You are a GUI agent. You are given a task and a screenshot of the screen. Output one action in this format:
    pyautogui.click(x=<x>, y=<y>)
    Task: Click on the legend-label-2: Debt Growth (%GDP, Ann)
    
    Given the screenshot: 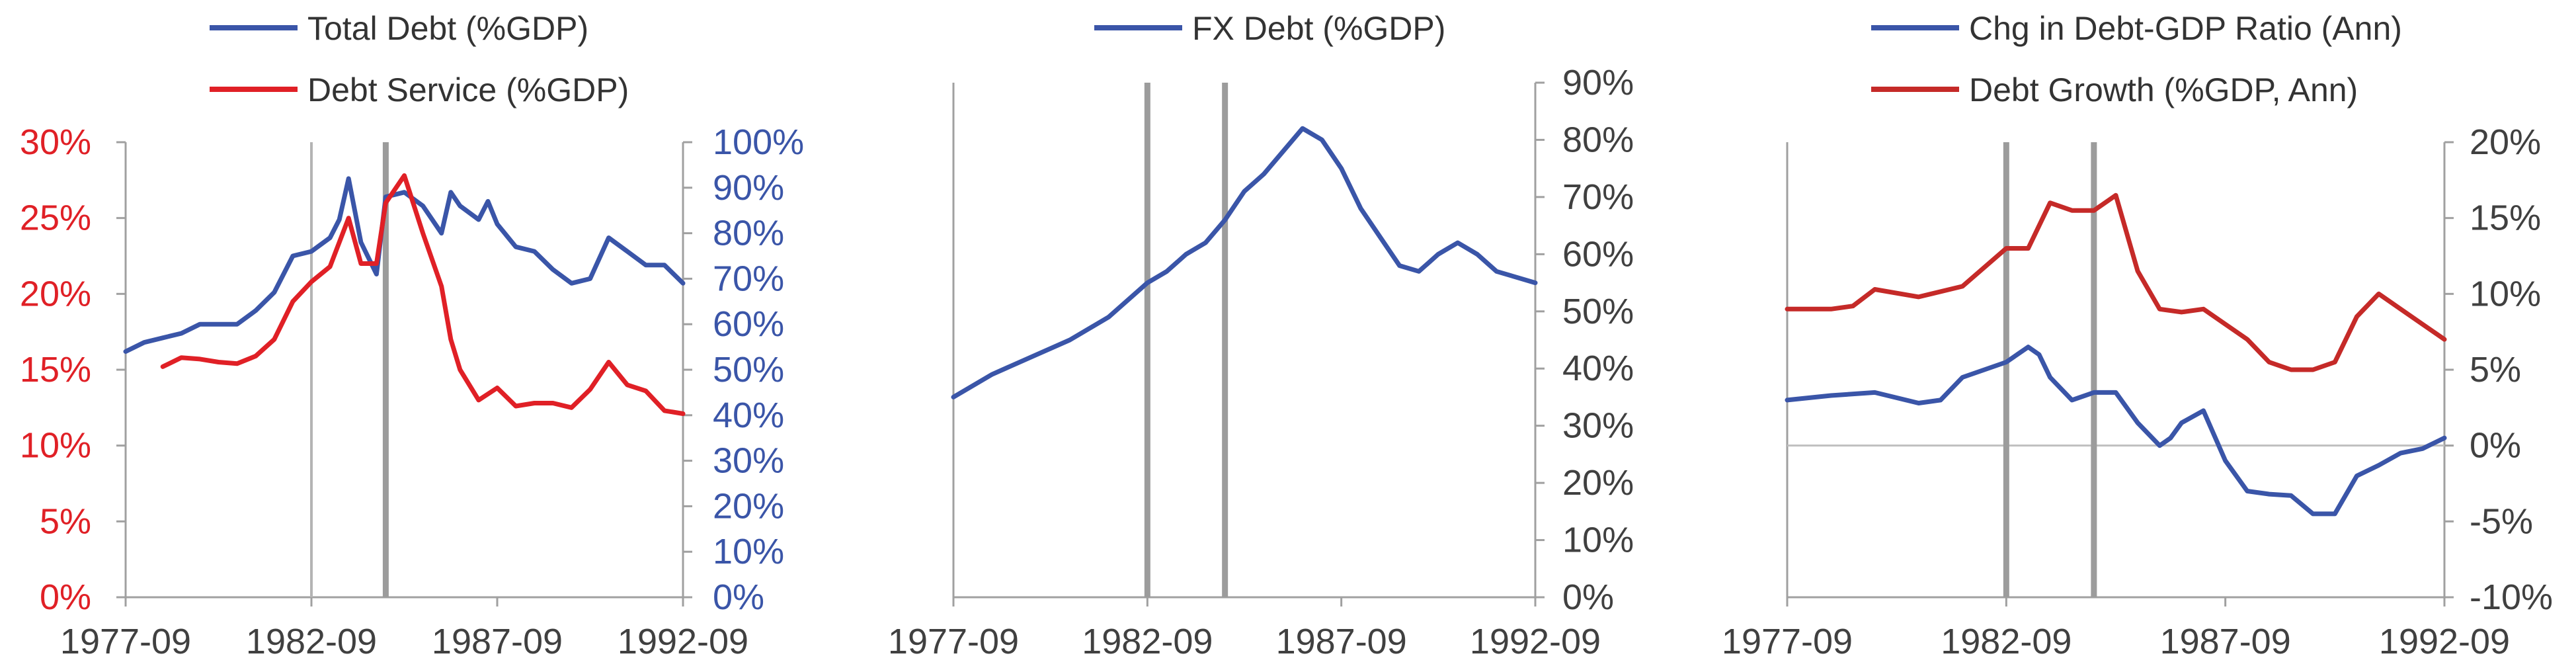 What is the action you would take?
    pyautogui.click(x=2163, y=89)
    